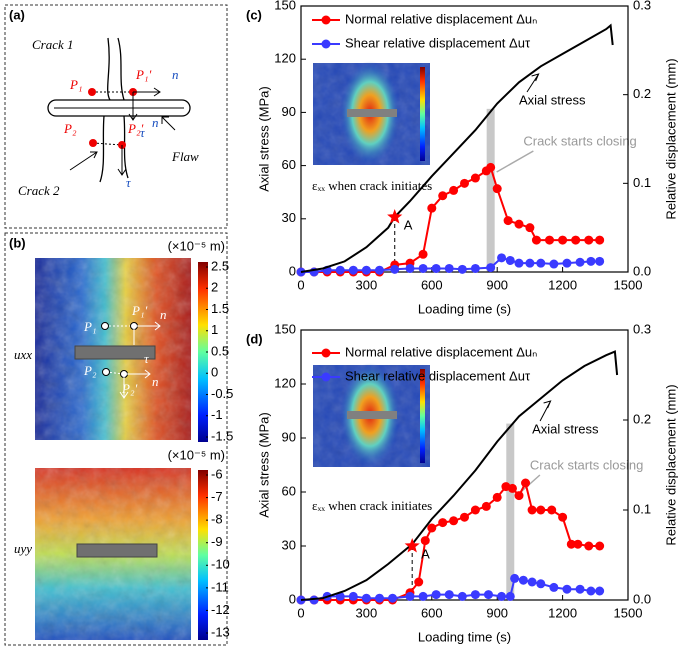 The image size is (685, 650). Describe the element at coordinates (464, 308) in the screenshot. I see `x-axis-title: Loading time (s)` at that location.